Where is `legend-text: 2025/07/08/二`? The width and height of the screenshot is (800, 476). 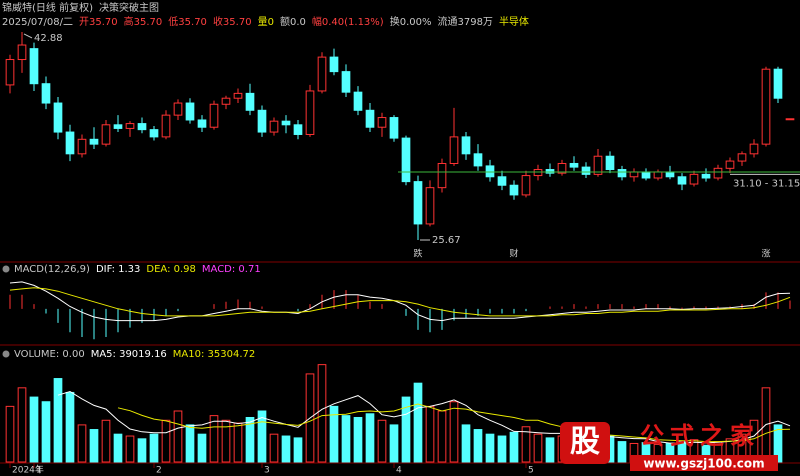 legend-text: 2025/07/08/二 is located at coordinates (37, 22).